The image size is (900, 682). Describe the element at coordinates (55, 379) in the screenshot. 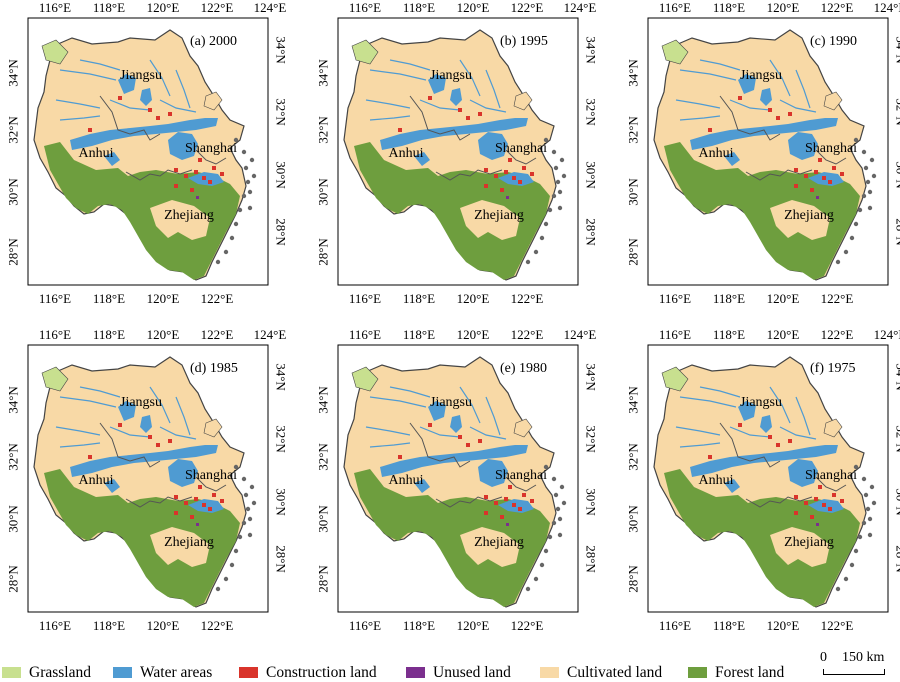

I see `grassland-area` at that location.